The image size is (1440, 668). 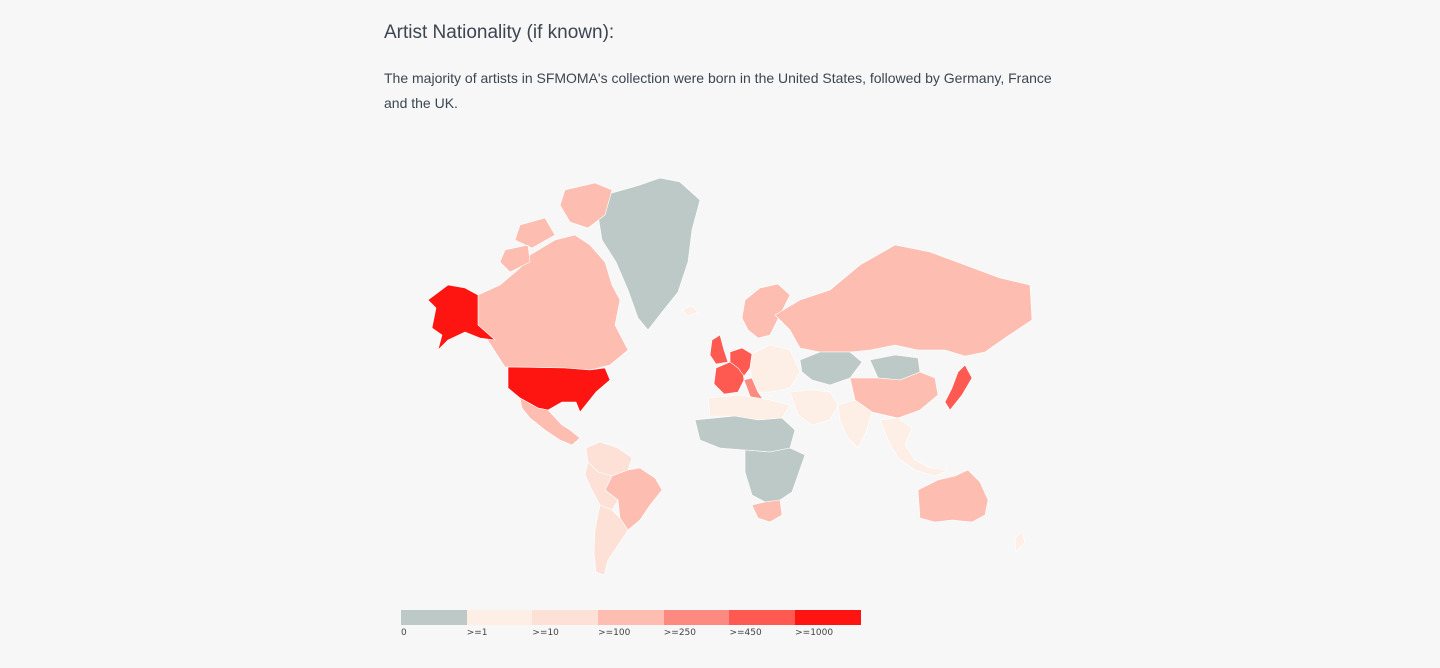 What do you see at coordinates (958, 387) in the screenshot?
I see `region-japan` at bounding box center [958, 387].